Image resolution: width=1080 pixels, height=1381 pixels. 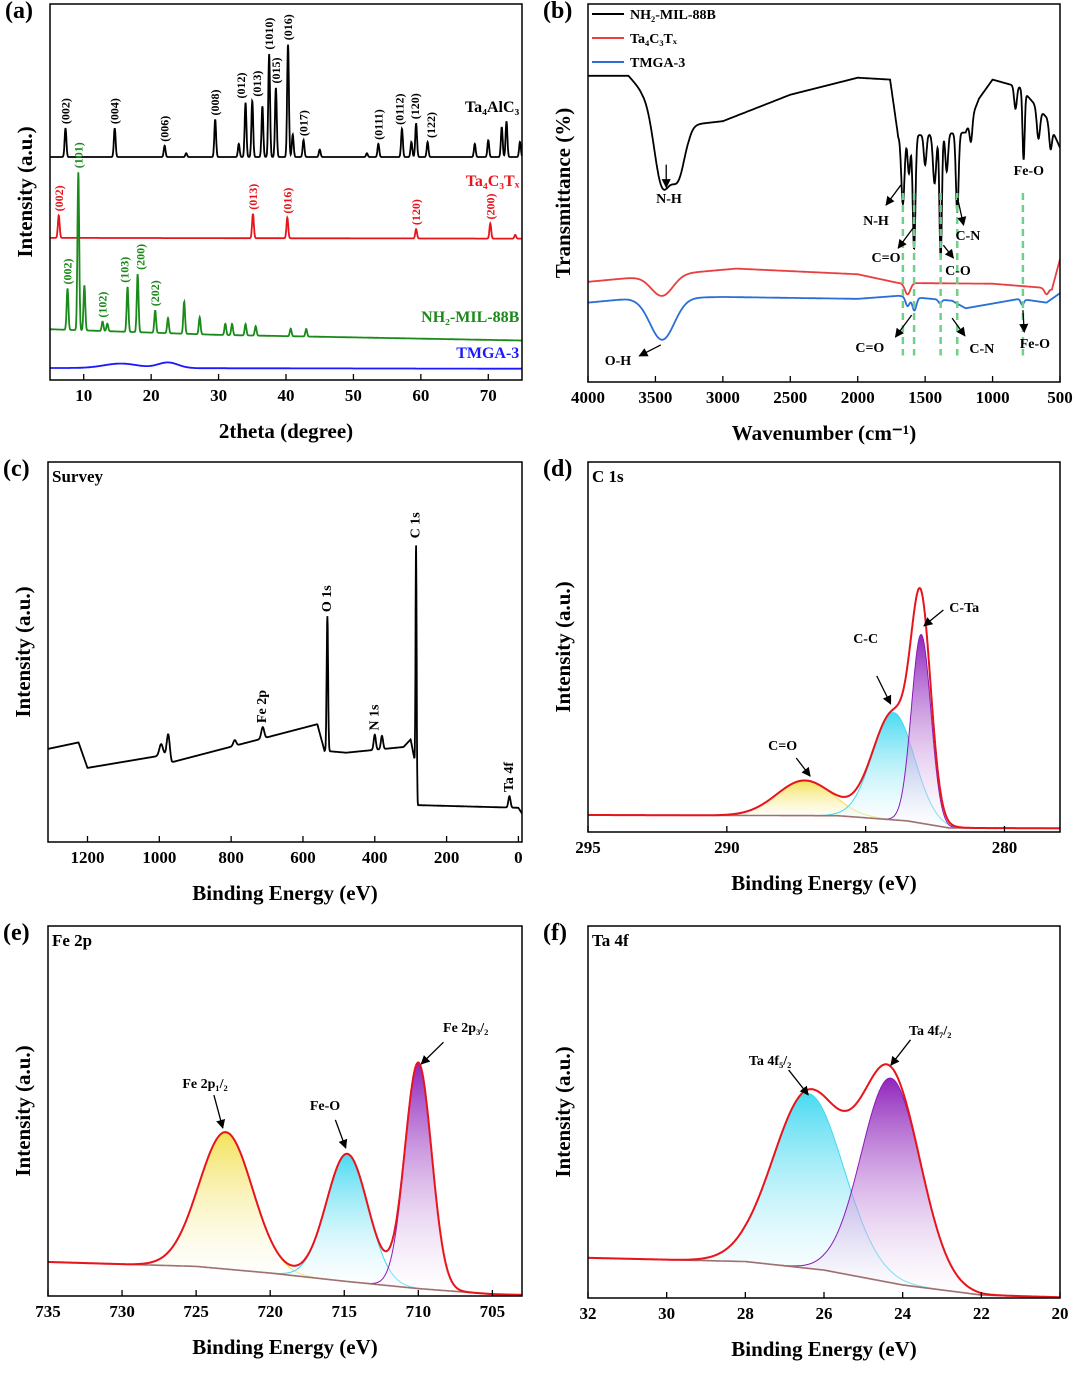 What do you see at coordinates (770, 1061) in the screenshot?
I see `annotation-label: Ta 4f₅/₂` at bounding box center [770, 1061].